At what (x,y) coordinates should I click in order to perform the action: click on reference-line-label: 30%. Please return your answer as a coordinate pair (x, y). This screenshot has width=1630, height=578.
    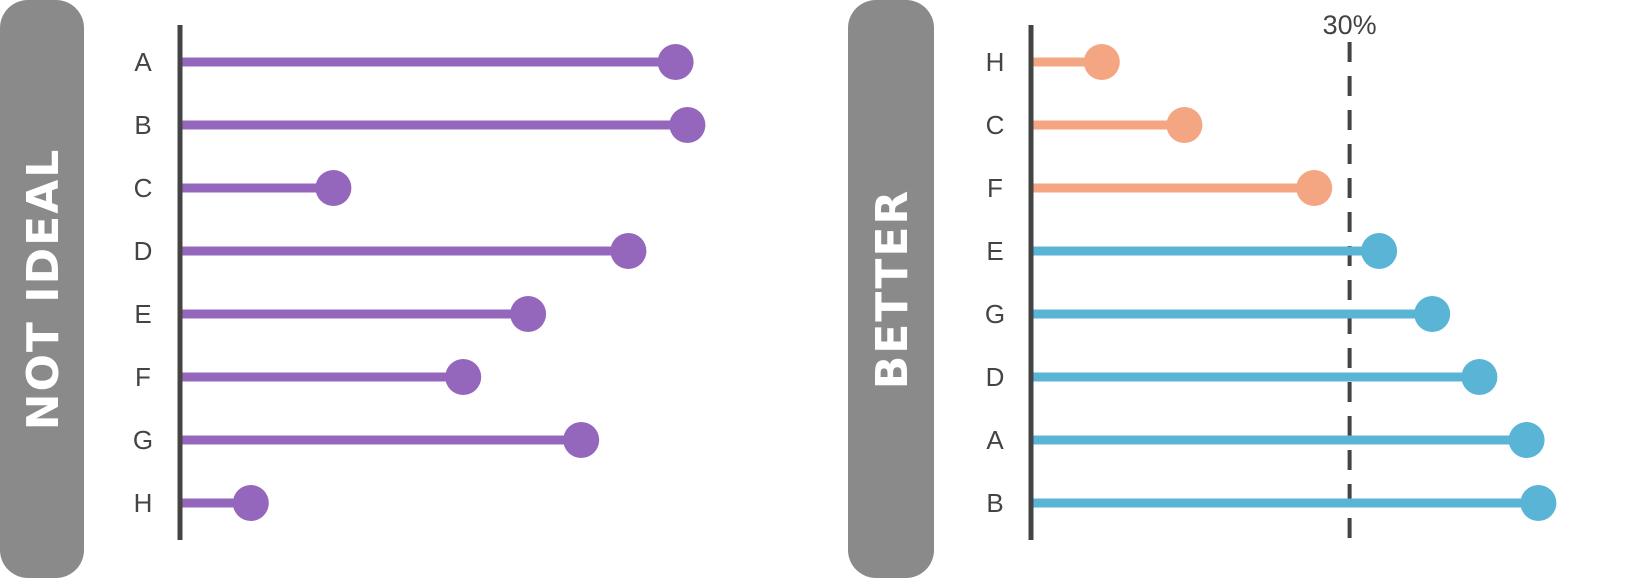
    Looking at the image, I should click on (1350, 25).